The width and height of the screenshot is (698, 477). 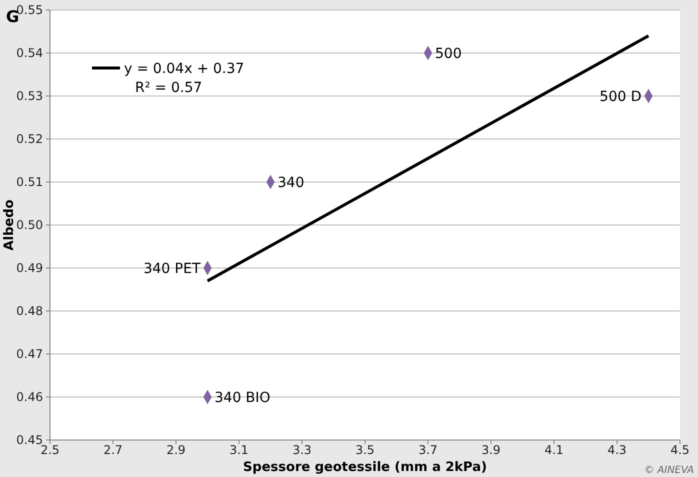 What do you see at coordinates (29, 225) in the screenshot?
I see `y-tick-label: 0.50` at bounding box center [29, 225].